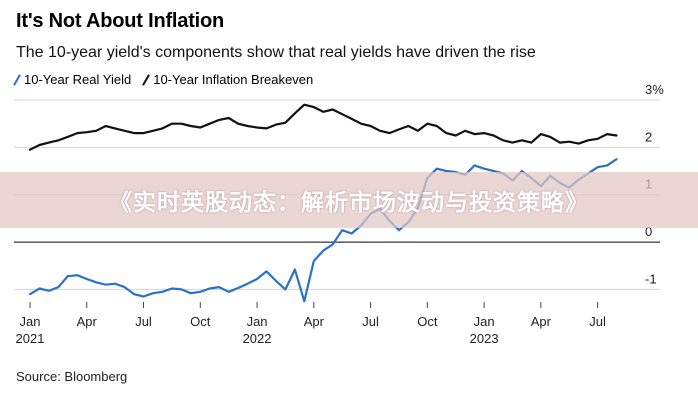  What do you see at coordinates (72, 376) in the screenshot?
I see `source-note: Source: Bloomberg` at bounding box center [72, 376].